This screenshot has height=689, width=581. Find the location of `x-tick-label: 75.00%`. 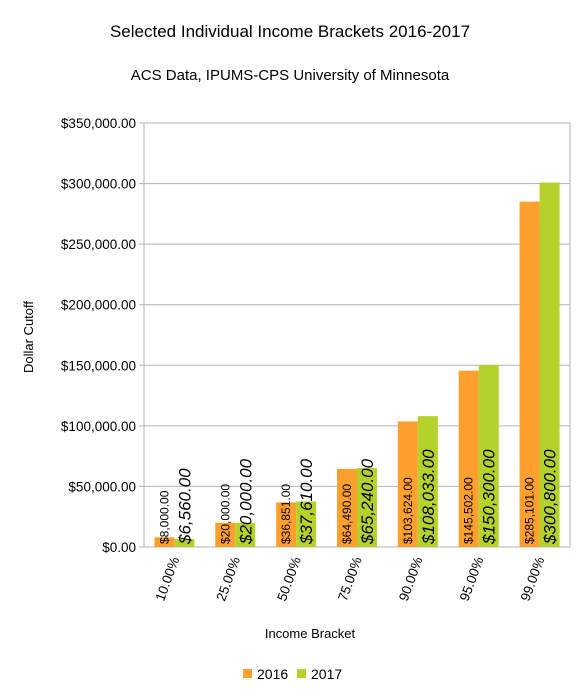

x-tick-label: 75.00% is located at coordinates (350, 579).